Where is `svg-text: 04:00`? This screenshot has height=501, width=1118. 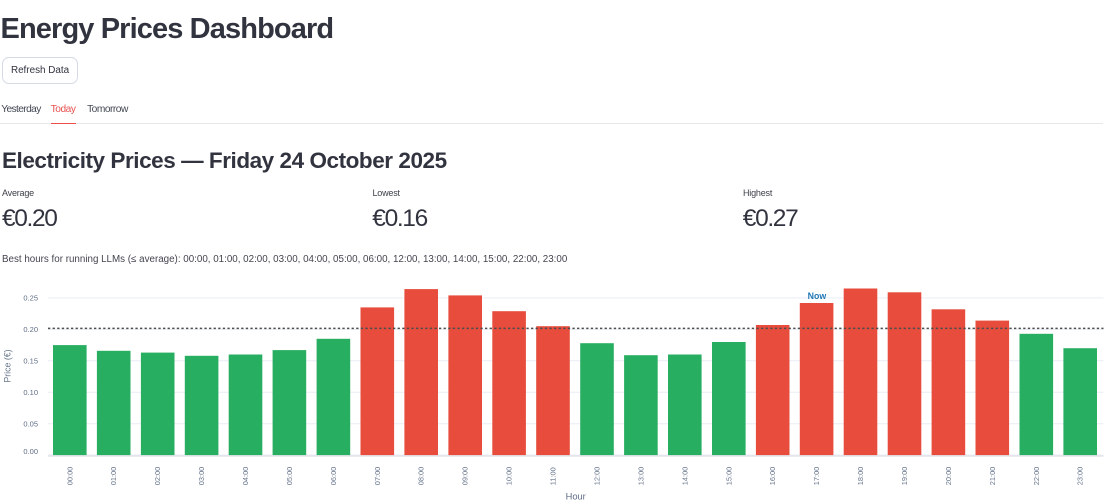
svg-text: 04:00 is located at coordinates (245, 476).